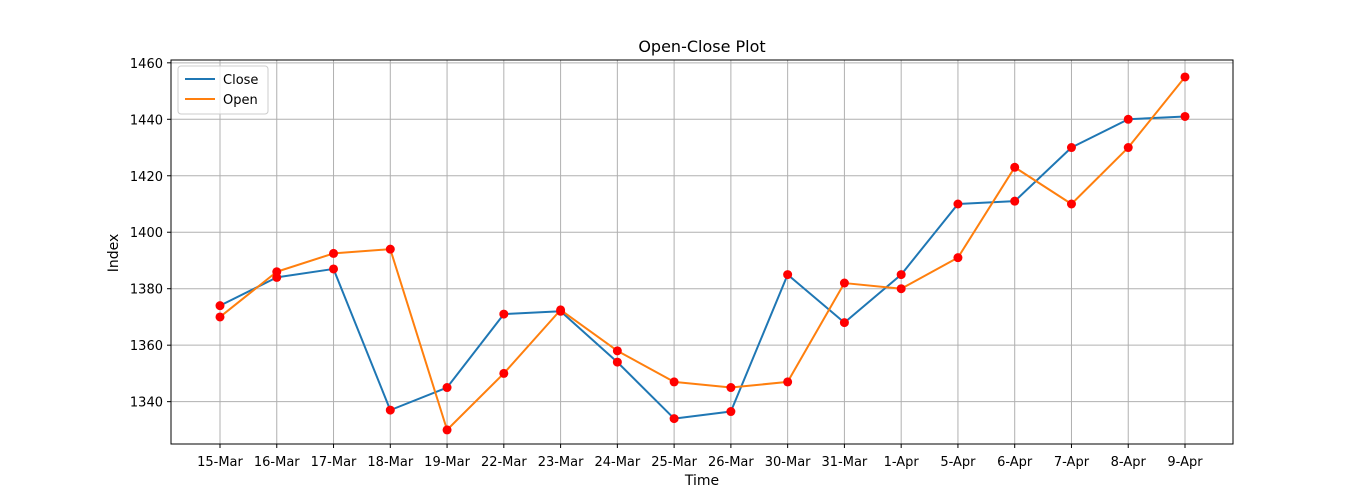  I want to click on x-tick-label: 19-Mar, so click(447, 462).